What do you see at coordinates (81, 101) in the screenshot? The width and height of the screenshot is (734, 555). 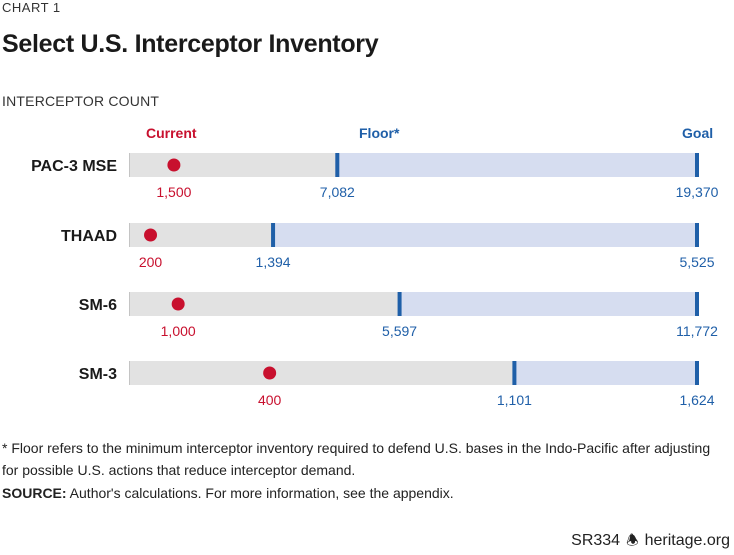 I see `axis-label: INTERCEPTOR COUNT` at bounding box center [81, 101].